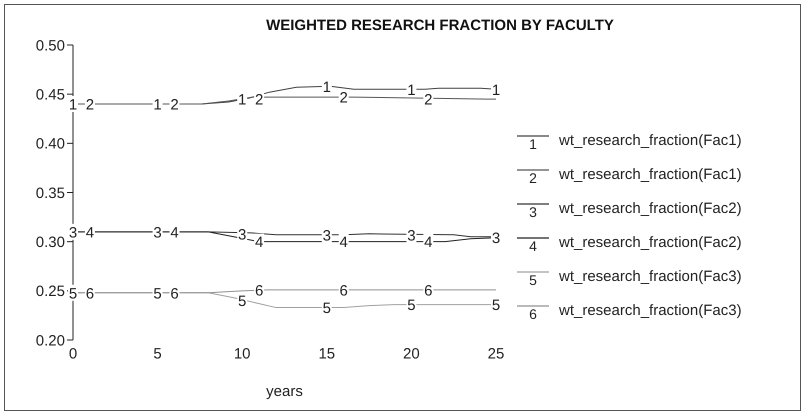 This screenshot has height=417, width=803. I want to click on y-tick-label: 0.50, so click(50, 45).